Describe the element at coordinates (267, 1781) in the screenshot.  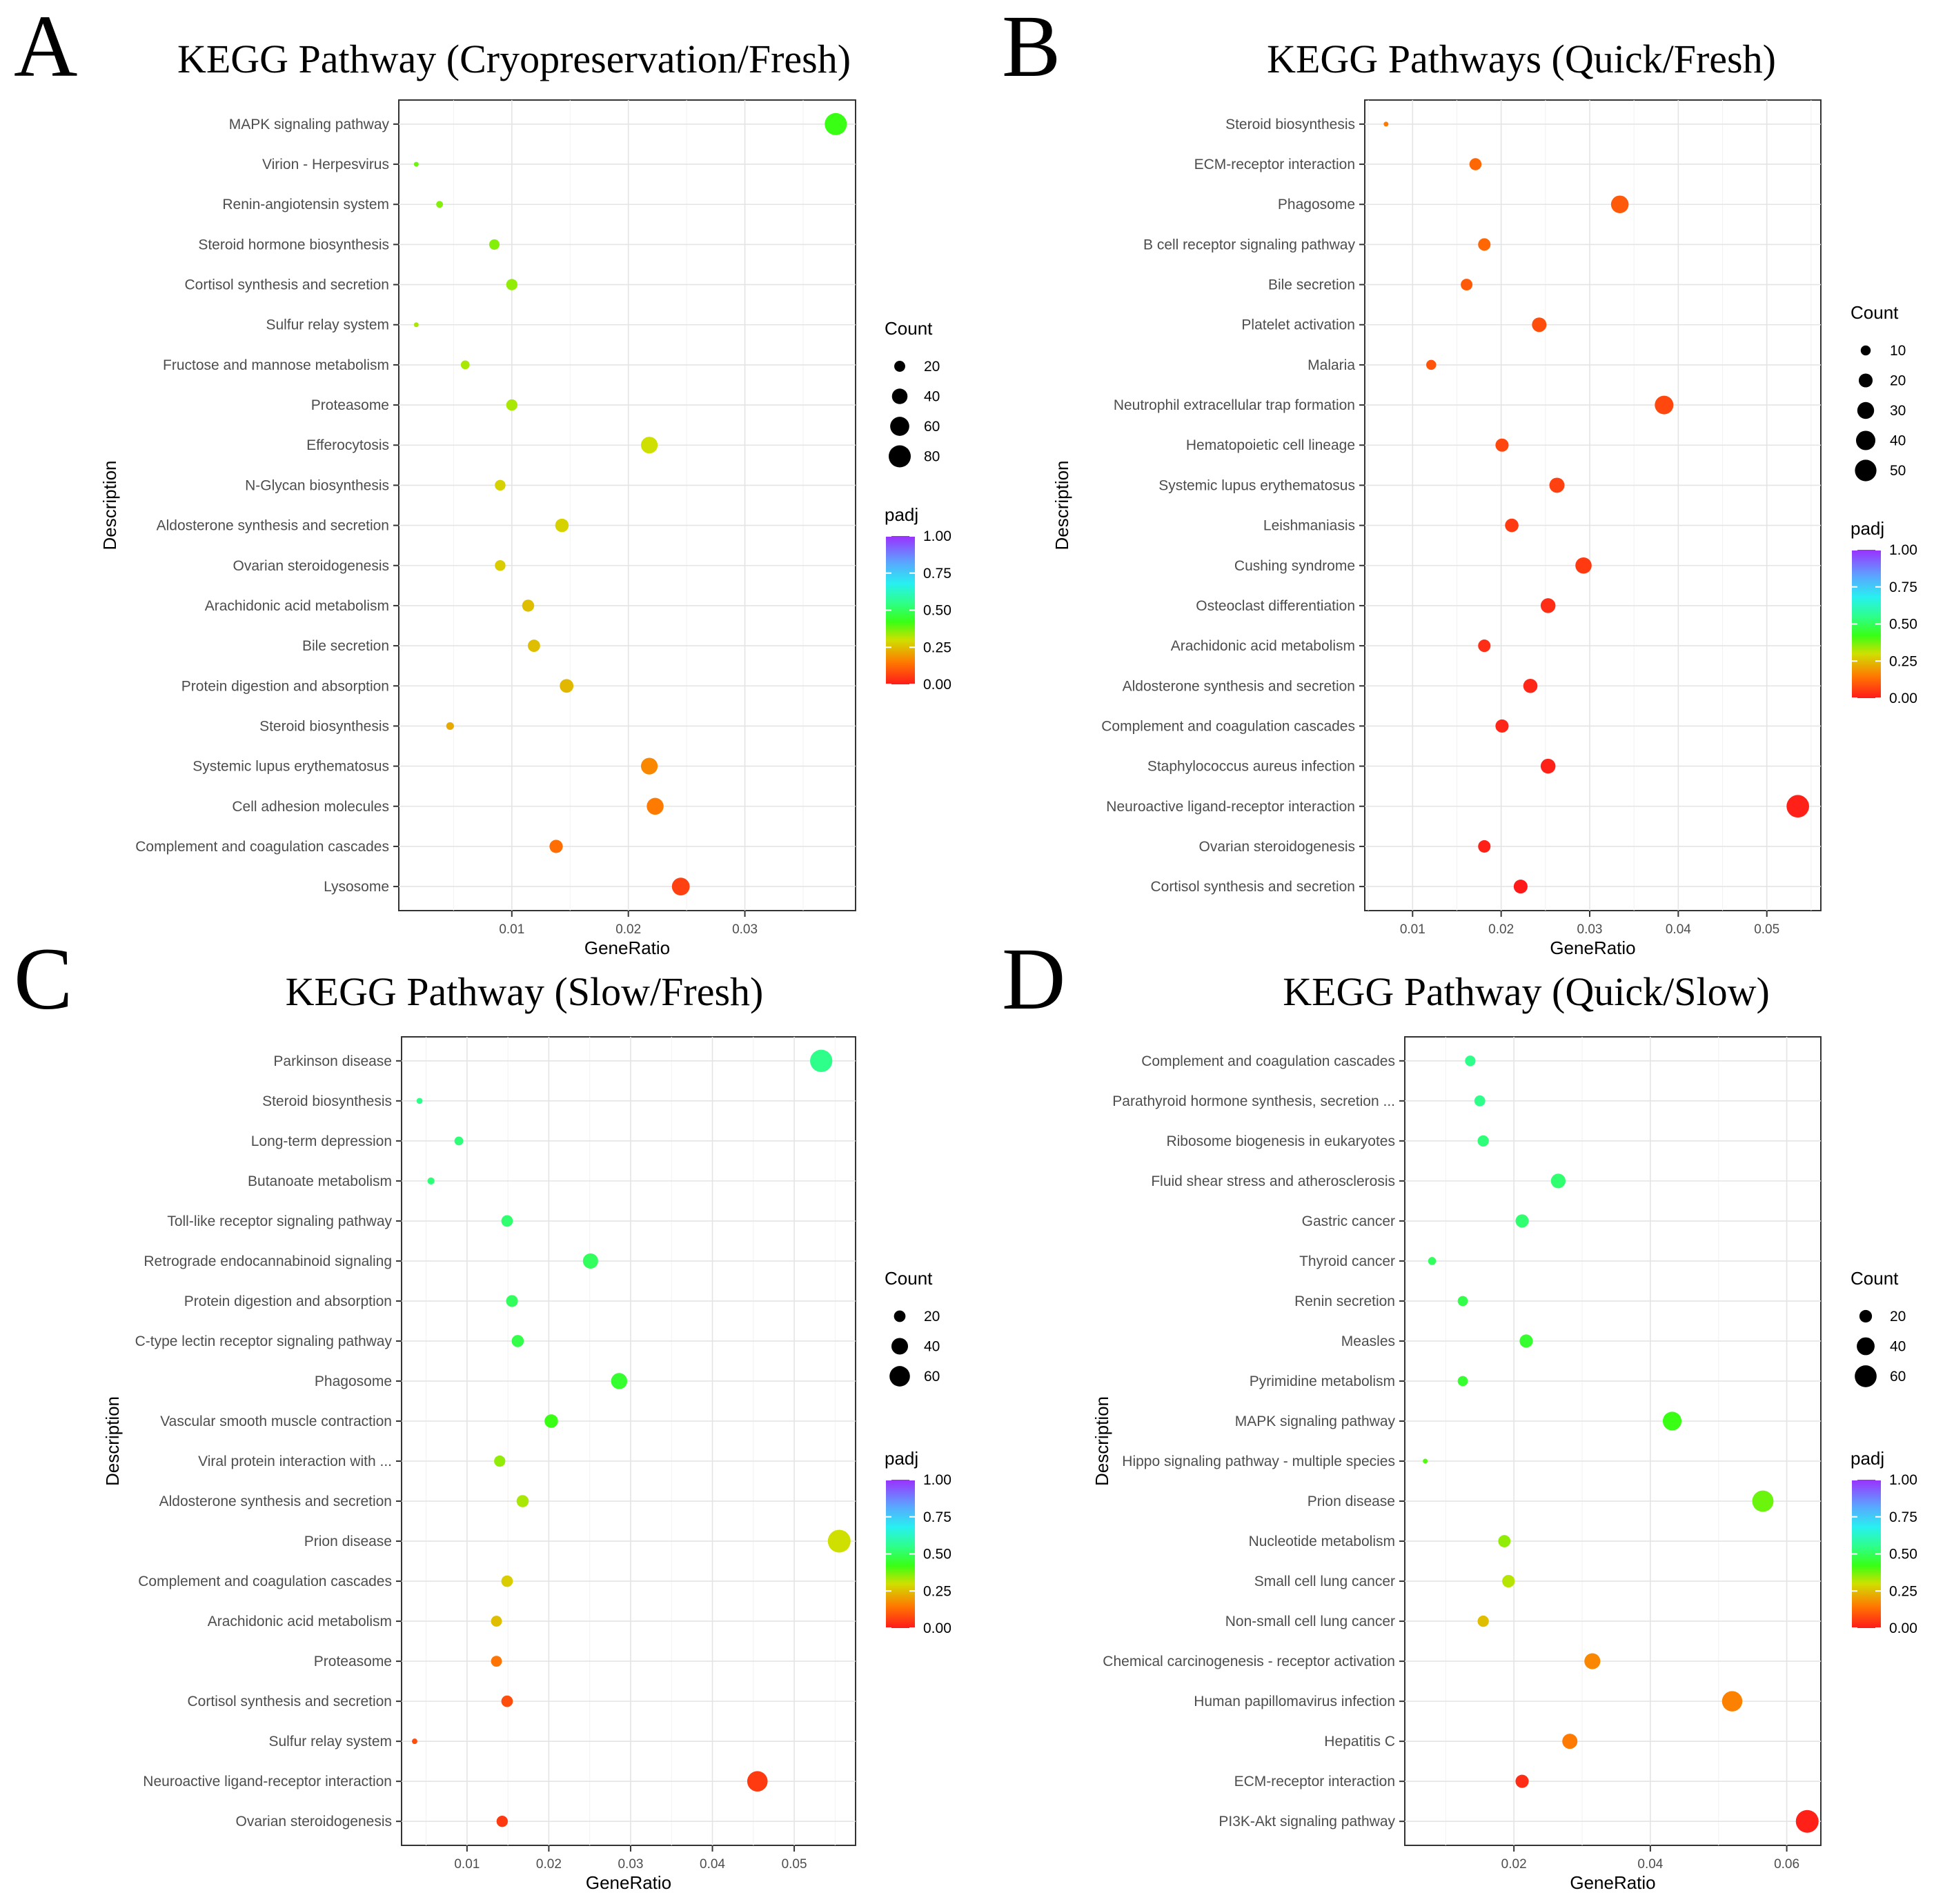
I see `panel-C-category-label: Neuroactive ligand-receptor interaction` at that location.